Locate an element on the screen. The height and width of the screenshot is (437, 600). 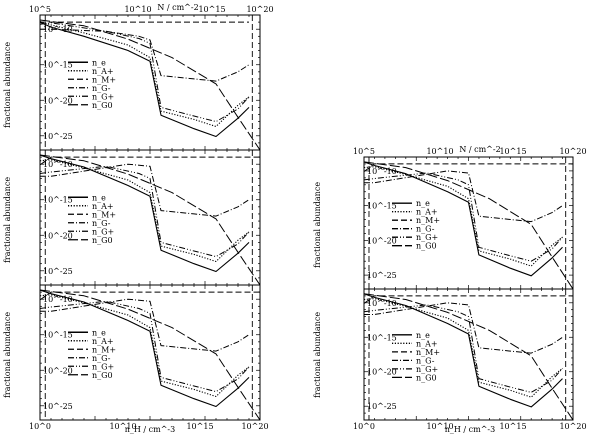
left-middle-legend-label: n_A+ is located at coordinates (103, 206).